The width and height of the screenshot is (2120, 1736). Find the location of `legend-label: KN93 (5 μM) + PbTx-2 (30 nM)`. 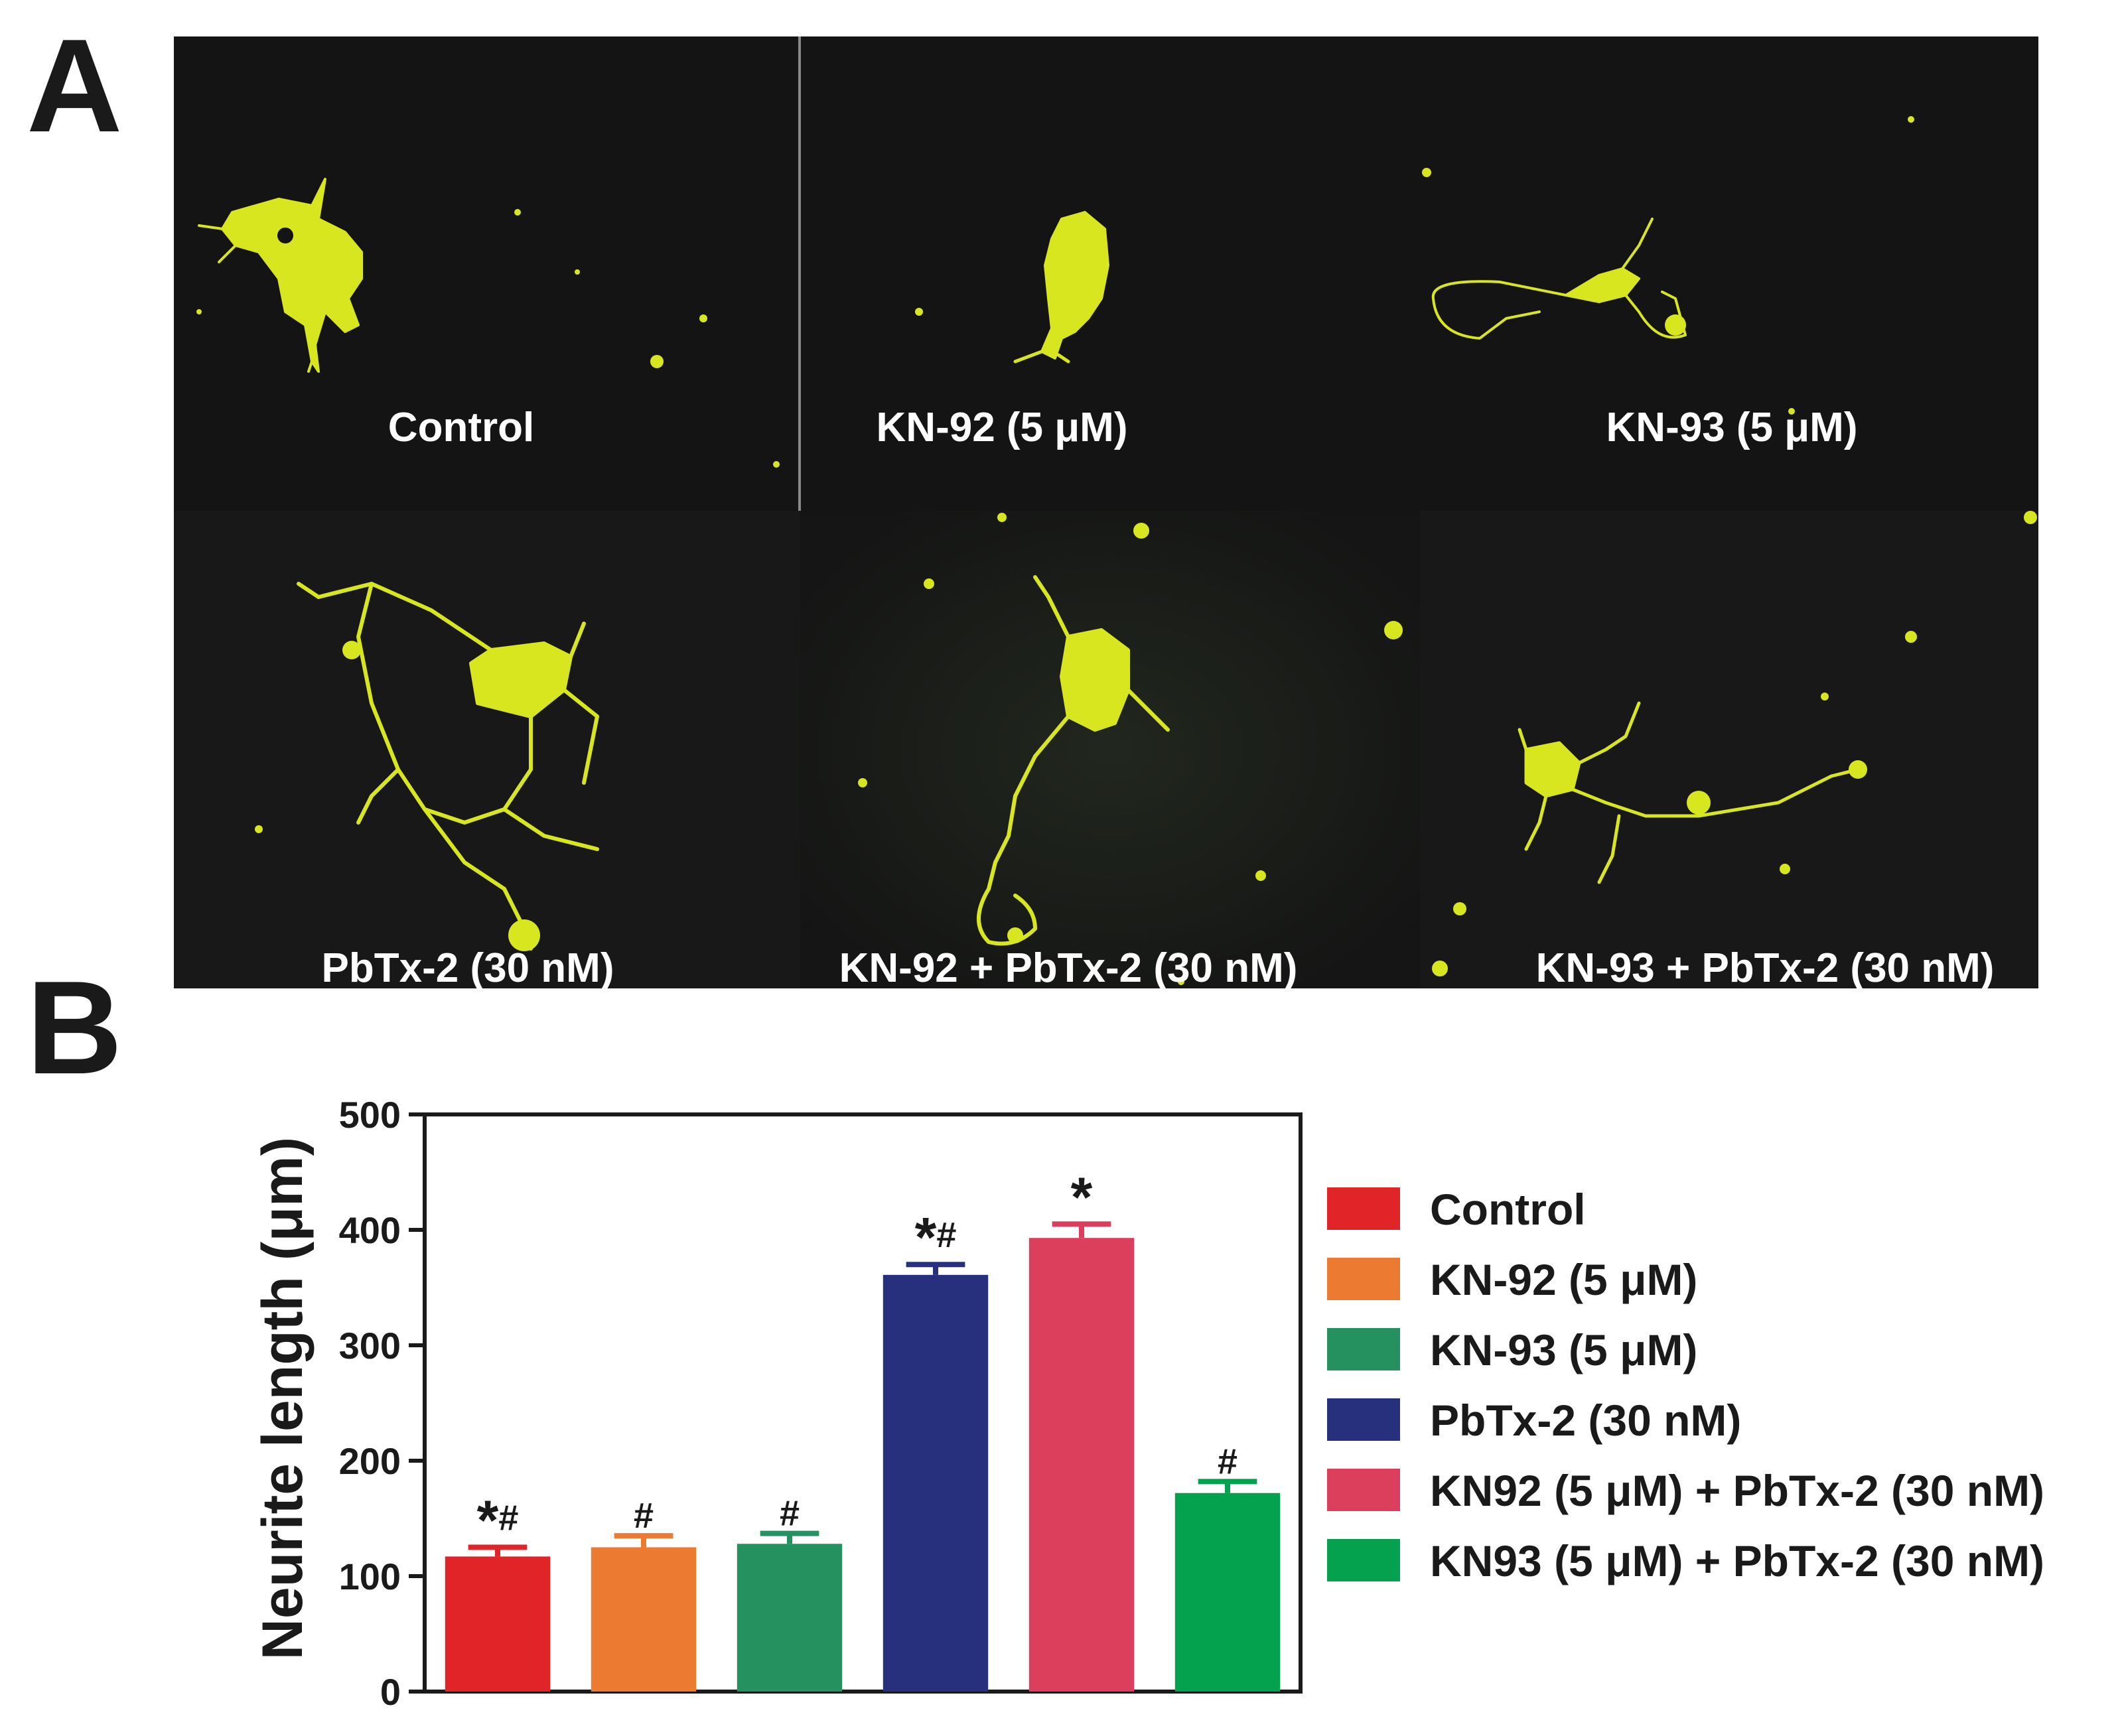

legend-label: KN93 (5 μM) + PbTx-2 (30 nM) is located at coordinates (1737, 1560).